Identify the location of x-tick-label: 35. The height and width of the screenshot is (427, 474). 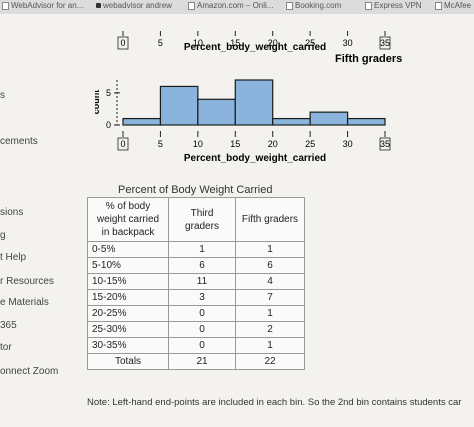
(385, 144).